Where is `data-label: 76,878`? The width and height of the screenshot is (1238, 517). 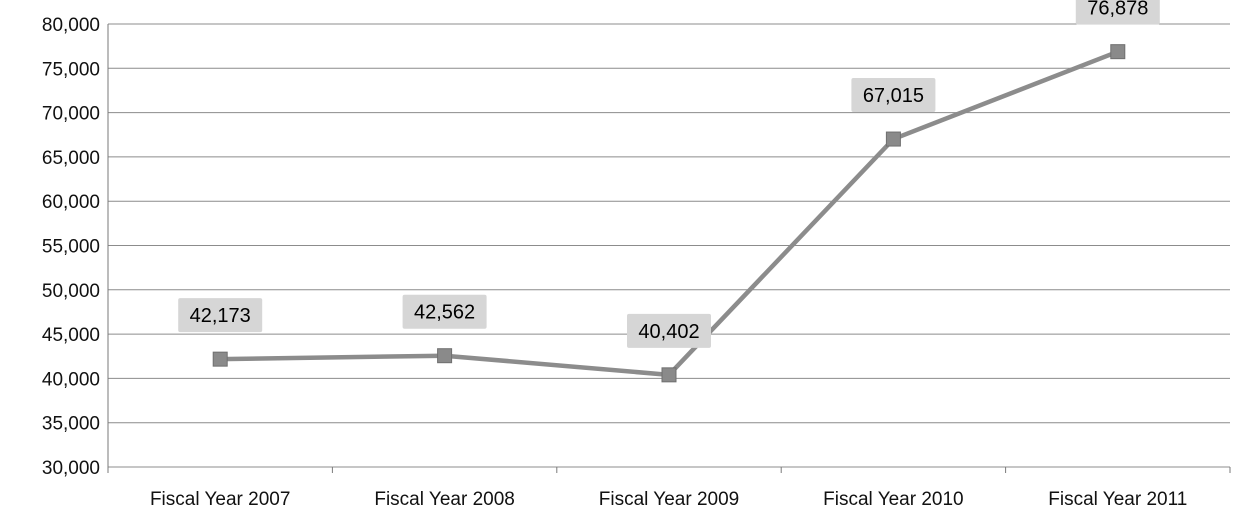 data-label: 76,878 is located at coordinates (1117, 10).